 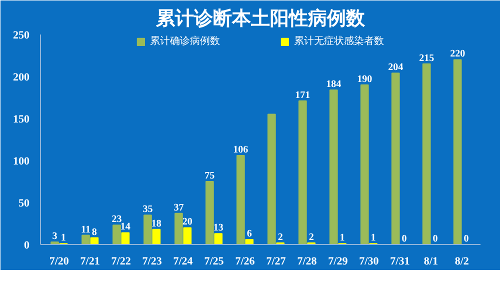 I want to click on x-tick-label: 7/24, so click(x=183, y=262).